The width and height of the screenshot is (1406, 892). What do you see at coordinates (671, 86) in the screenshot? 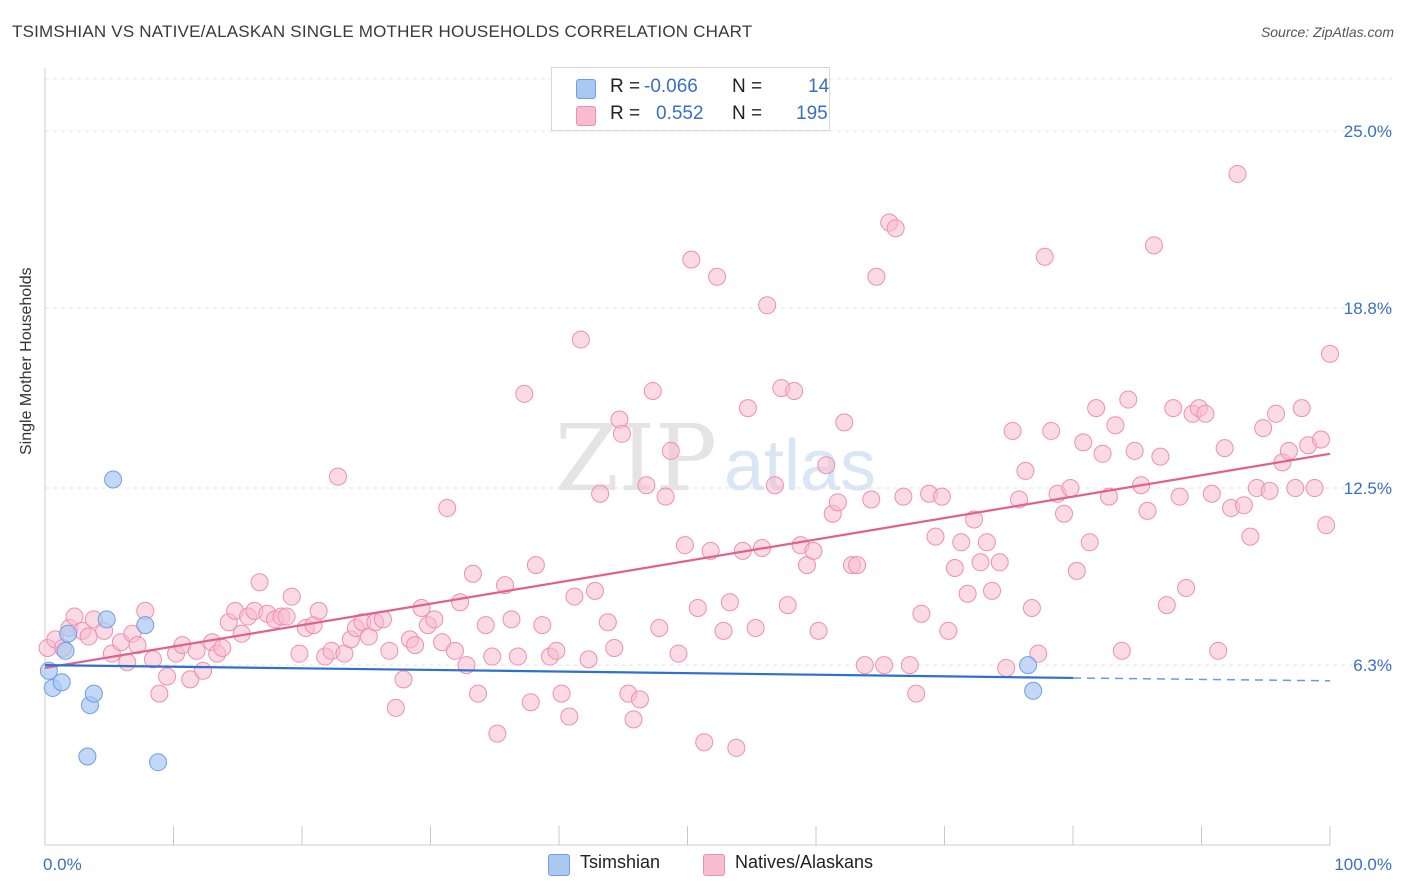
I see `legend-r-value: -0.066` at bounding box center [671, 86].